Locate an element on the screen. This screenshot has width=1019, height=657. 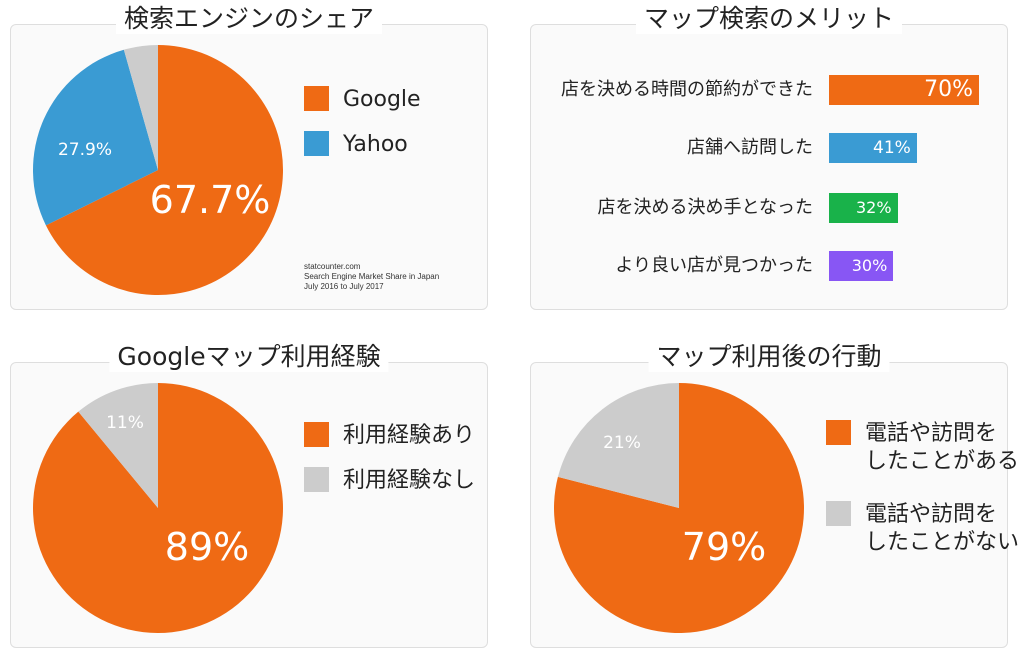
legend-item-not-used: 利用経験なし is located at coordinates (389, 481).